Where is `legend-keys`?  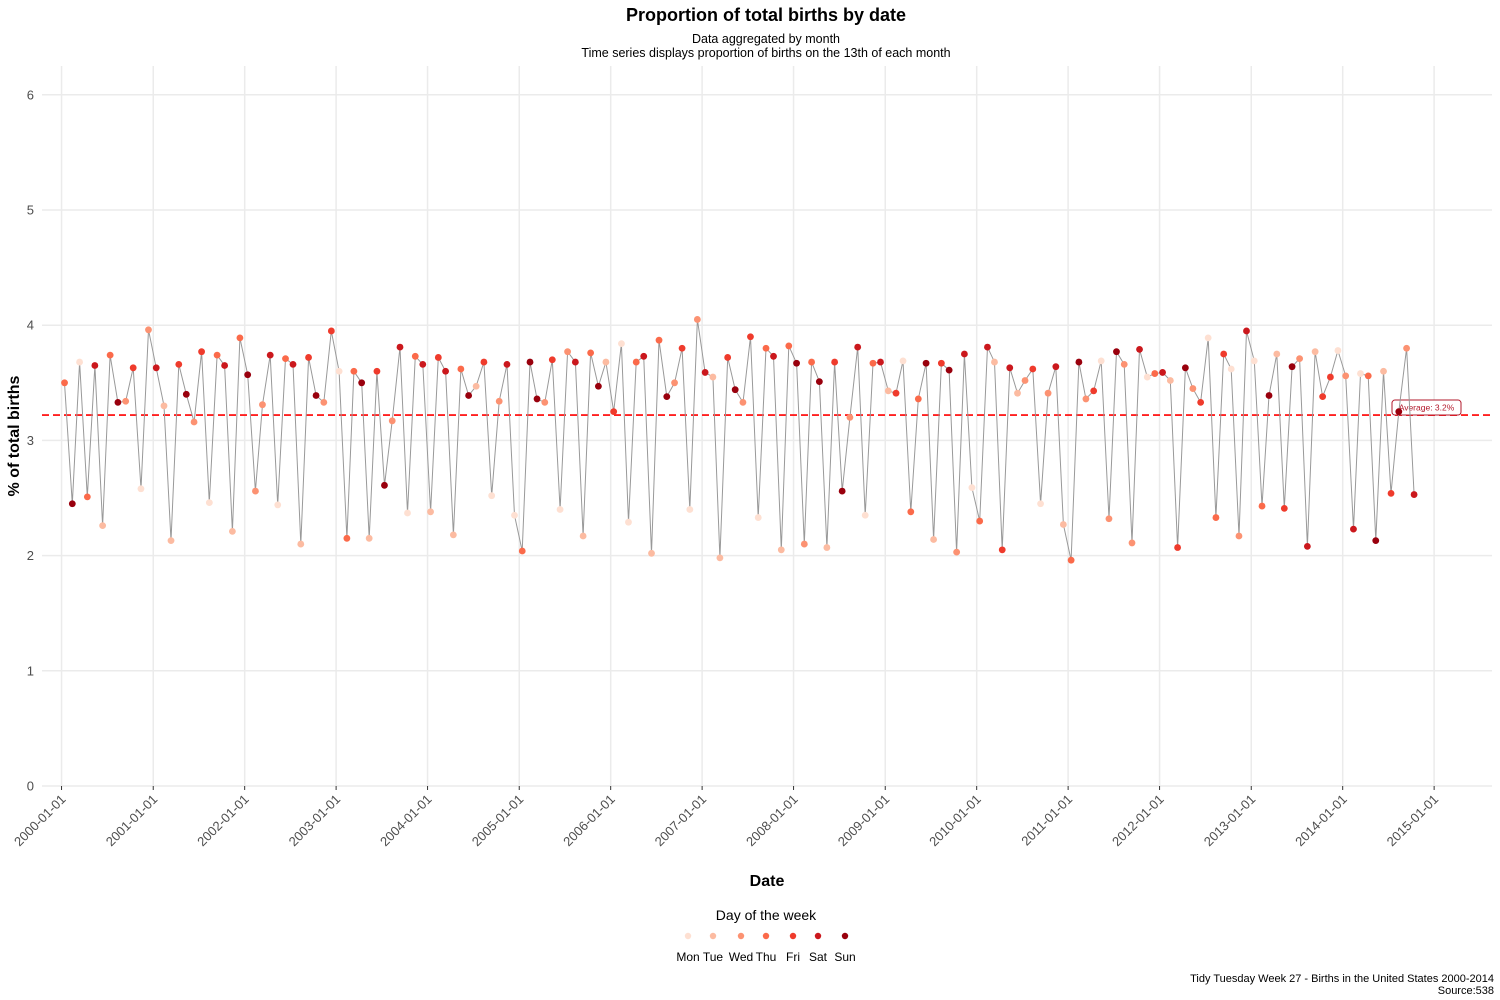
legend-keys is located at coordinates (766, 936).